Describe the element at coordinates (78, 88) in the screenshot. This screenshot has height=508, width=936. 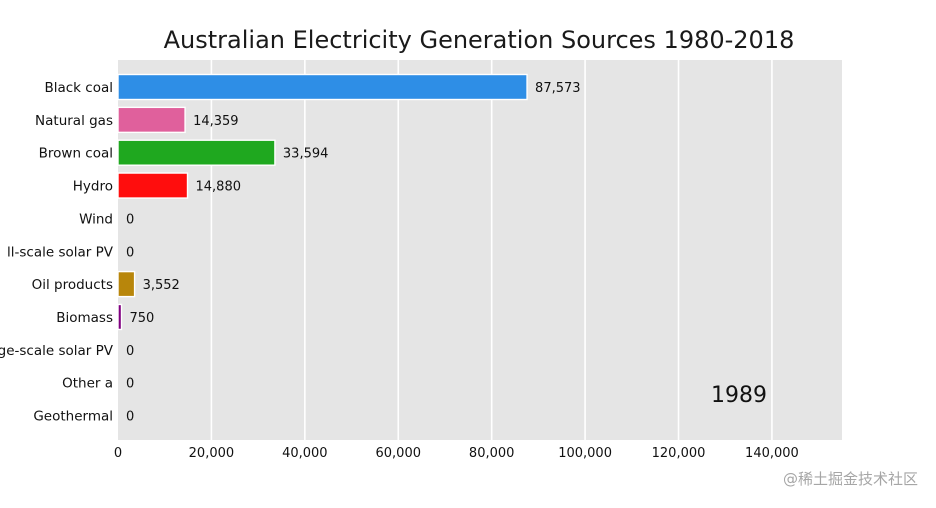
I see `category-label: Black coal` at that location.